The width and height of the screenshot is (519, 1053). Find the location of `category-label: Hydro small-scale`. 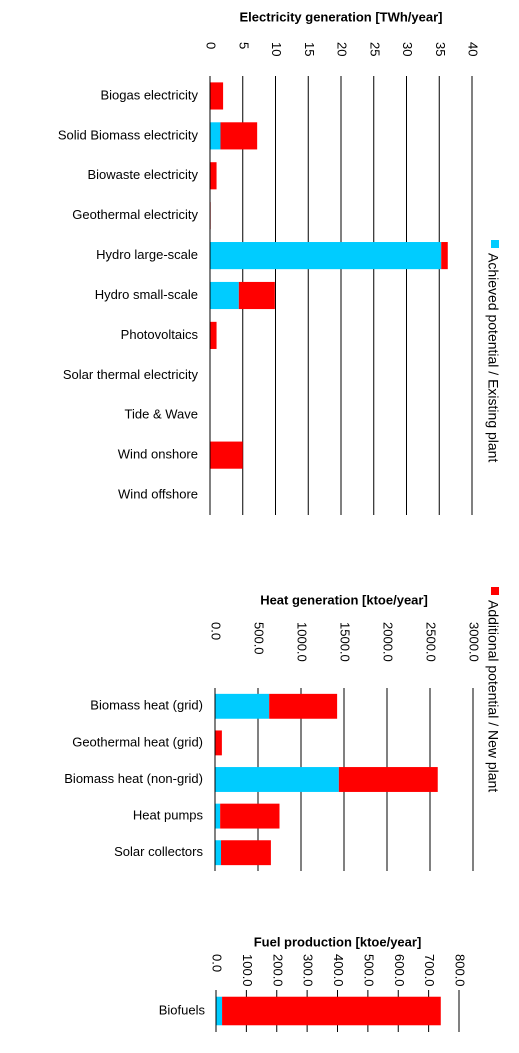

category-label: Hydro small-scale is located at coordinates (146, 294).